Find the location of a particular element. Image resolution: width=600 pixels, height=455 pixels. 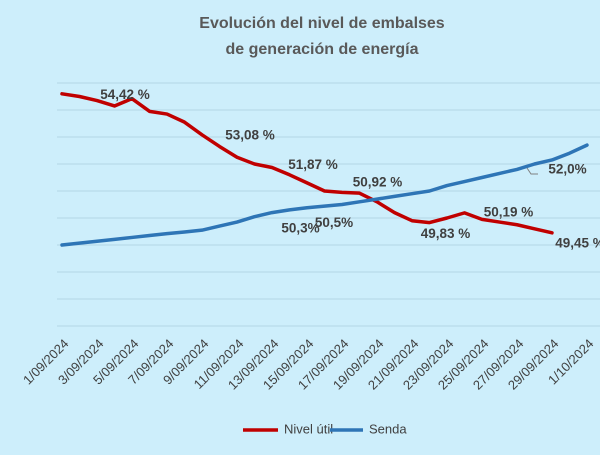

data-label: 49,45 % is located at coordinates (577, 242).